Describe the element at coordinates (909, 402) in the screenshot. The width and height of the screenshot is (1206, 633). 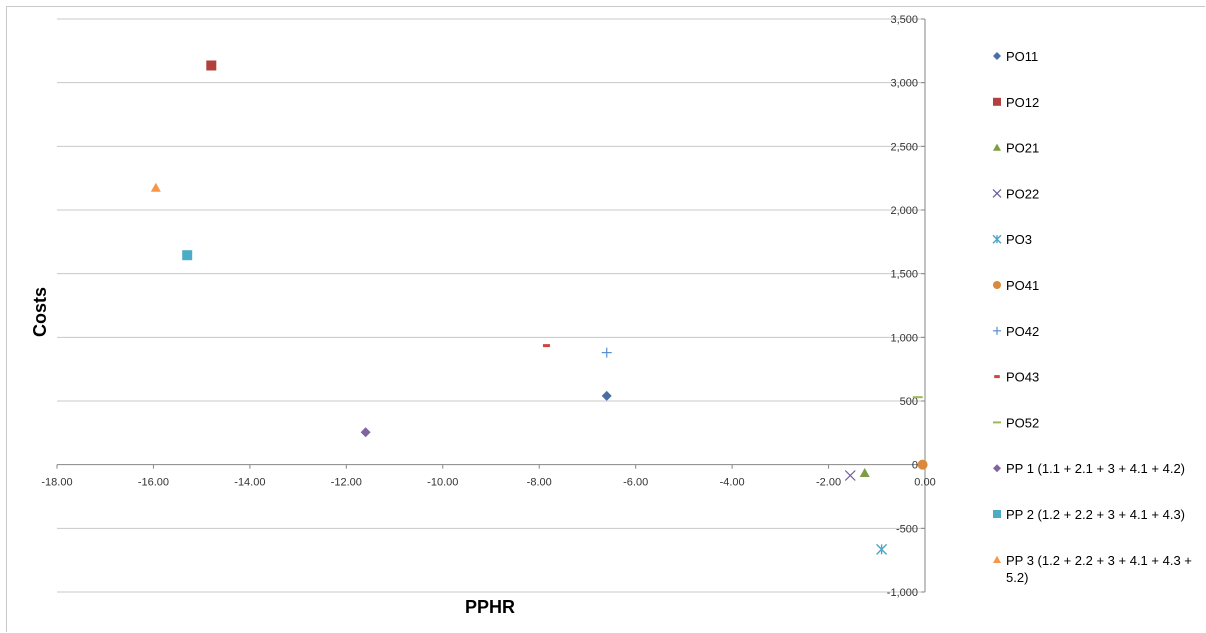
I see `y-tick-label: 500` at that location.